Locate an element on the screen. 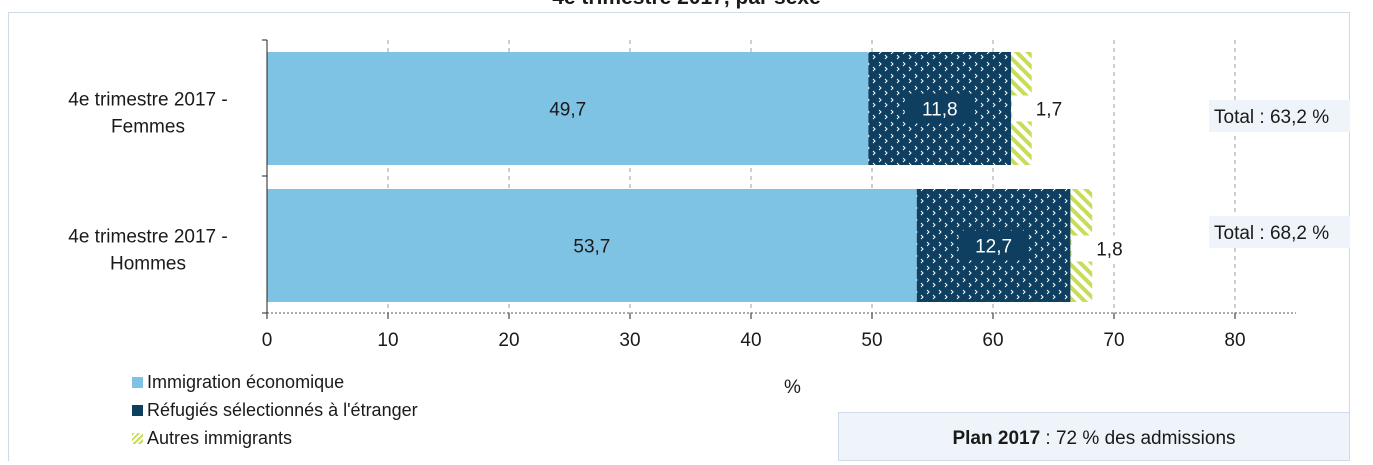 This screenshot has height=465, width=1373. x-tick-label: 40 is located at coordinates (750, 340).